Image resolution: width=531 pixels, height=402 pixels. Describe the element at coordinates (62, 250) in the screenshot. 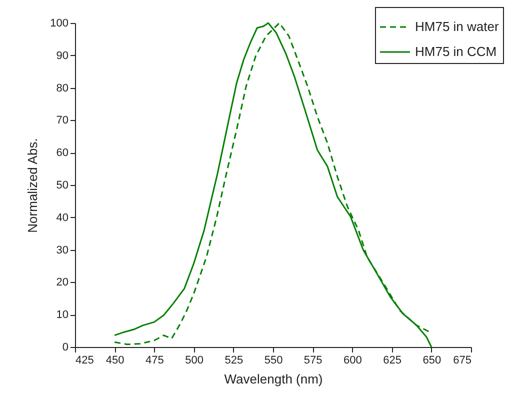

I see `y-tick-label: 30` at that location.